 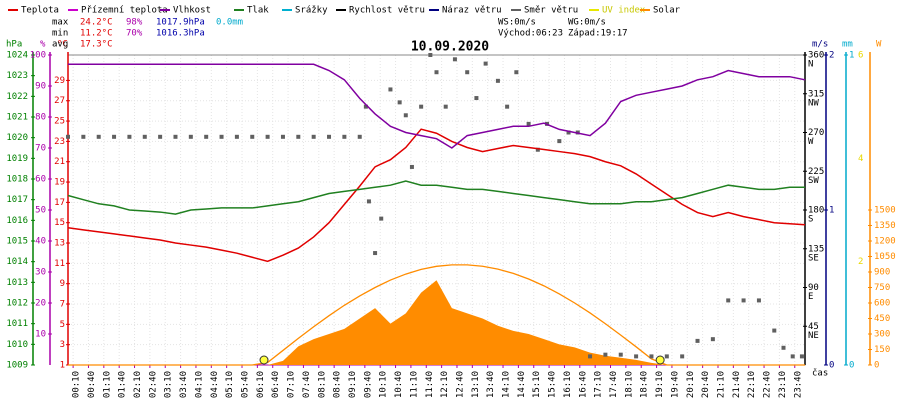 I want to click on stats-value: 11.2°C, so click(x=96, y=34).